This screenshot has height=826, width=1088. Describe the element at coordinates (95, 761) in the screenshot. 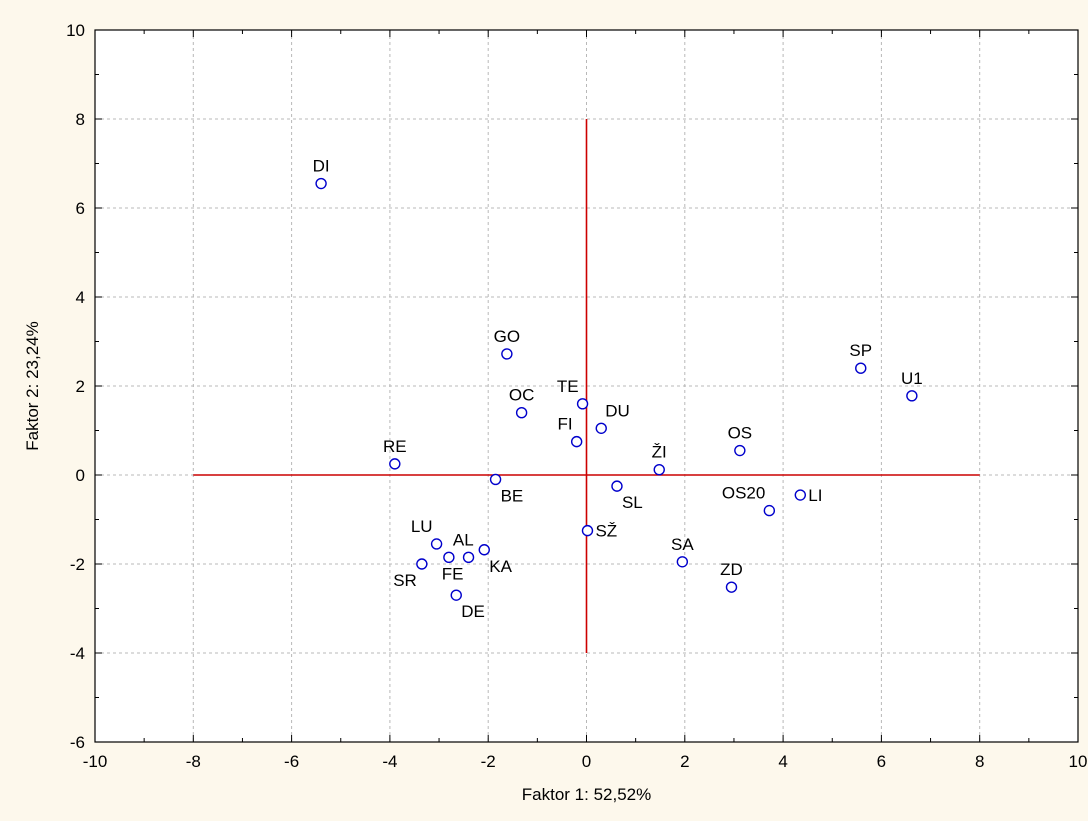

I see `x-tick-label: -10` at that location.